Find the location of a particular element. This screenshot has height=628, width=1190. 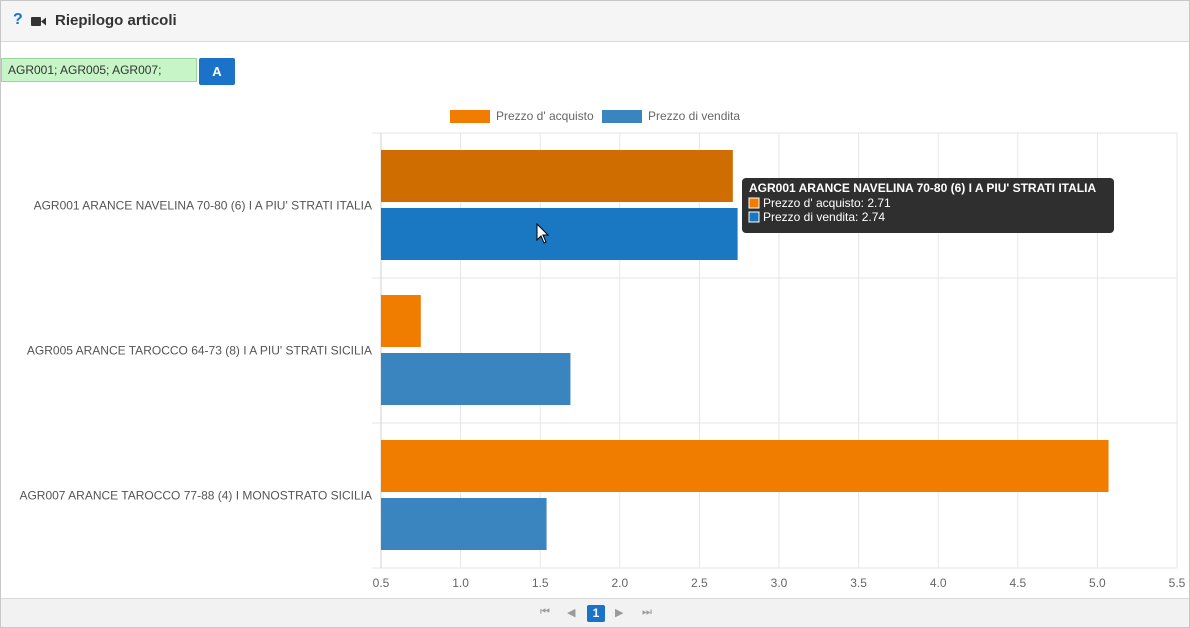

x-tick-label: 3.5 is located at coordinates (858, 583).